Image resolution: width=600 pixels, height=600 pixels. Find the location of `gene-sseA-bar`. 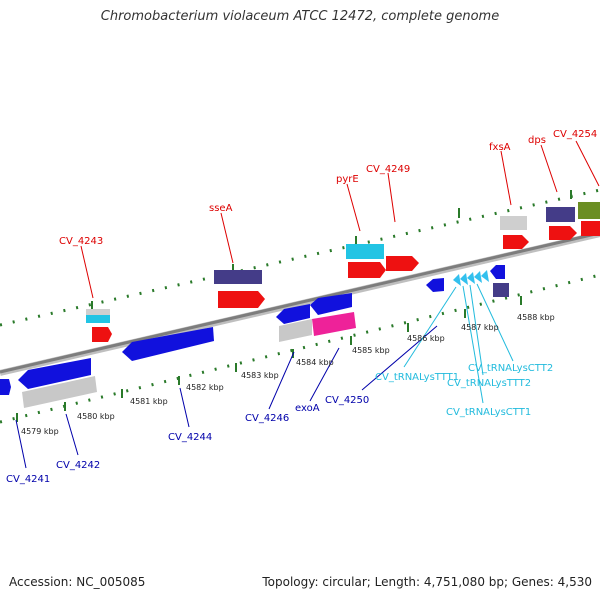

gene-sseA-bar is located at coordinates (238, 277).